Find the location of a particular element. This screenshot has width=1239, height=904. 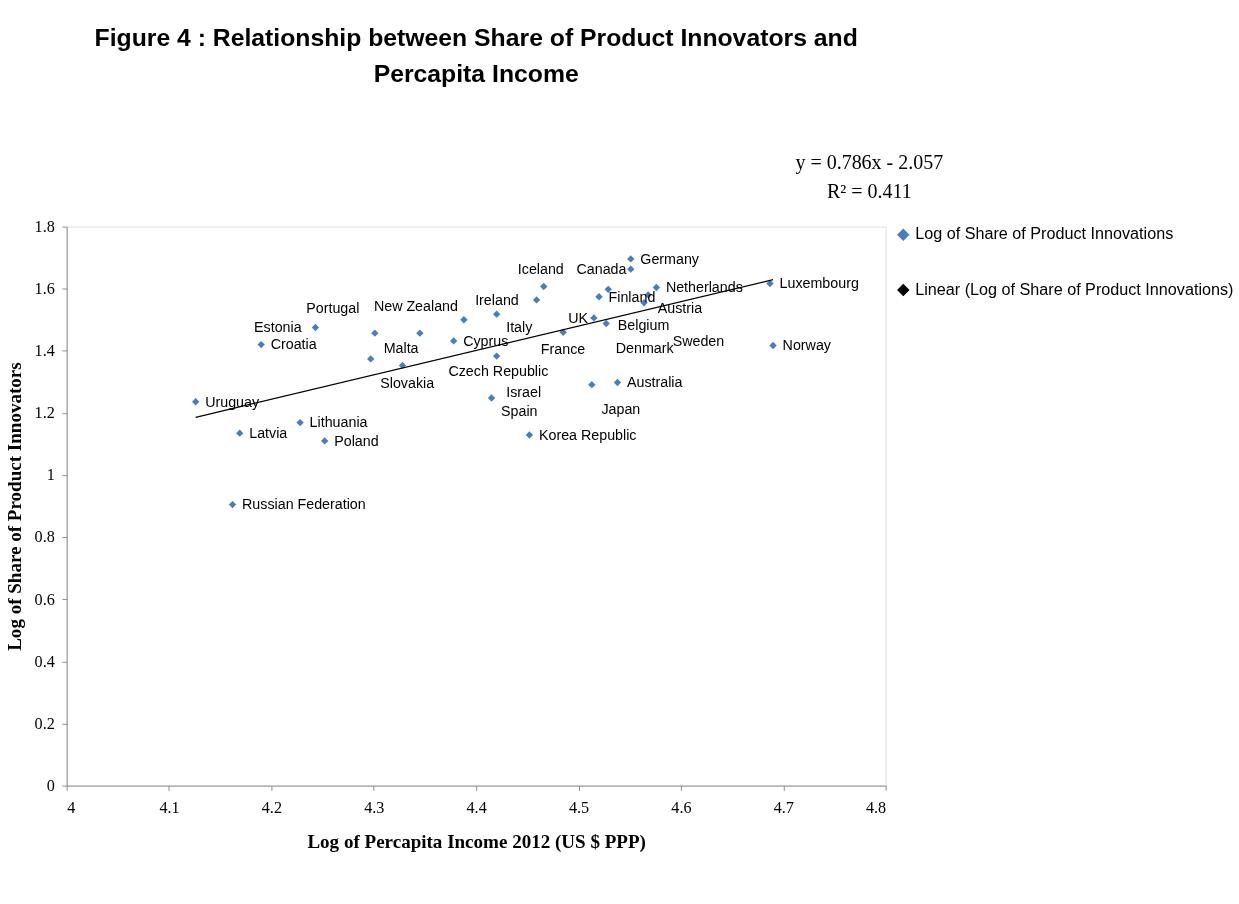

y-tick-label: 0 is located at coordinates (50, 785).